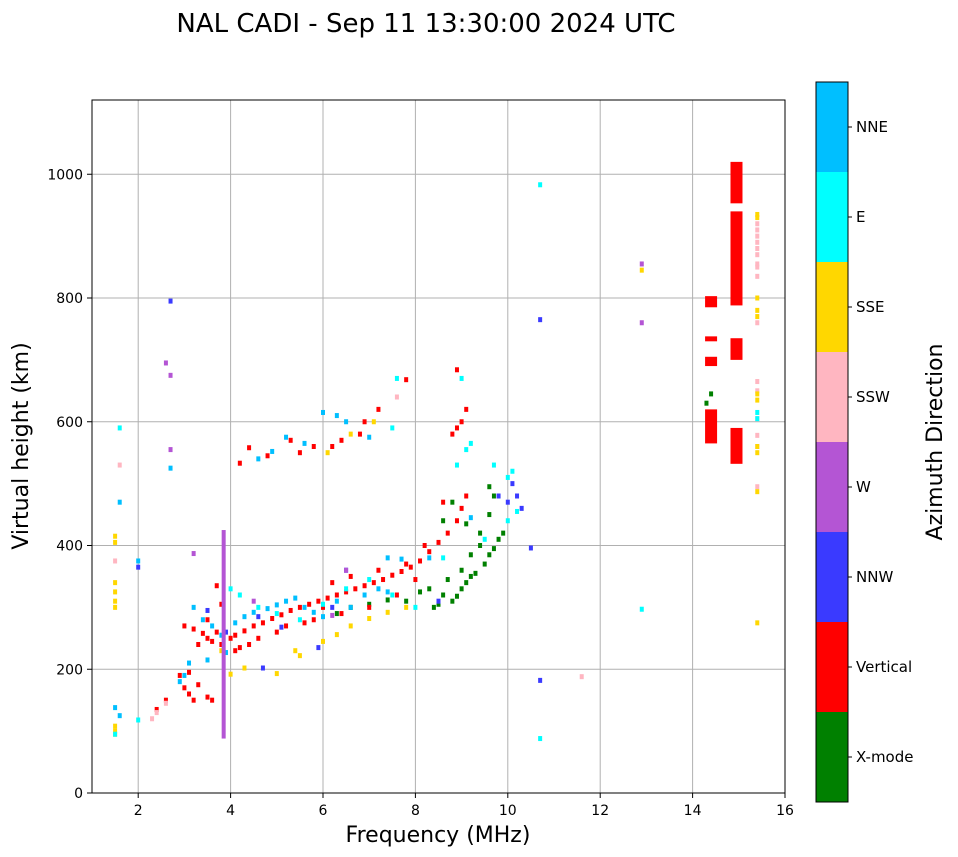  I want to click on colorbar-segment-x-mode, so click(832, 757).